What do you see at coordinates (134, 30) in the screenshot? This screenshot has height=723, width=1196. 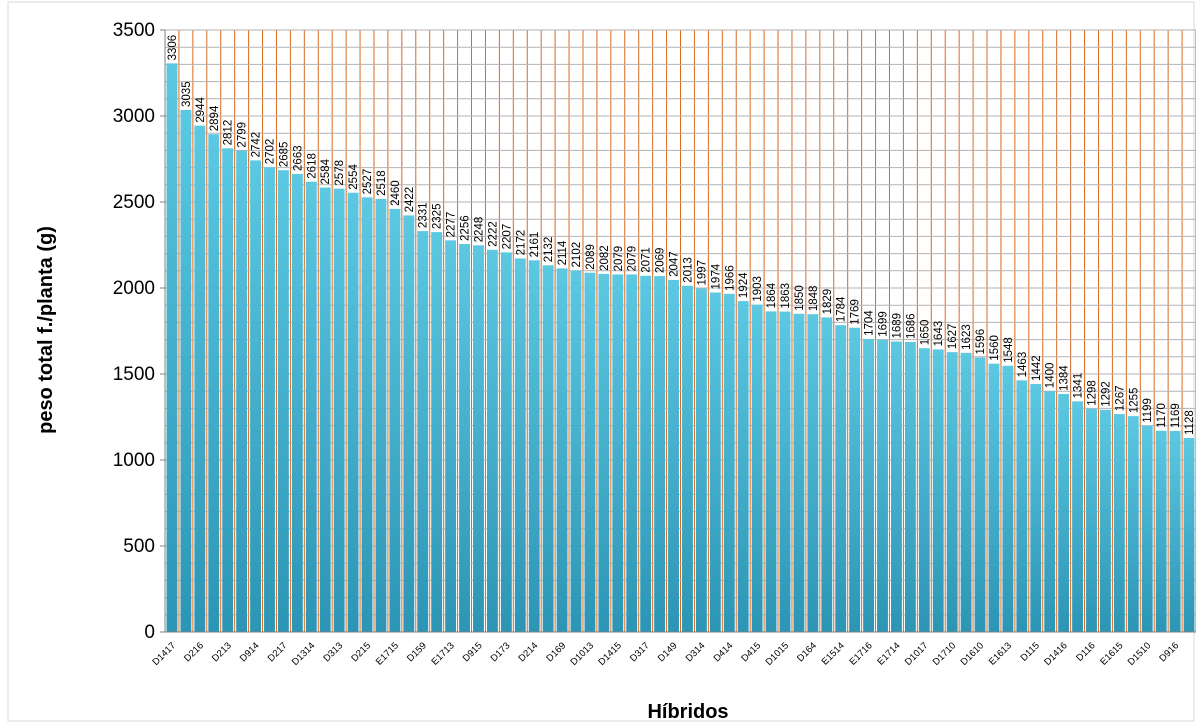 I see `y-tick-label: 3500` at bounding box center [134, 30].